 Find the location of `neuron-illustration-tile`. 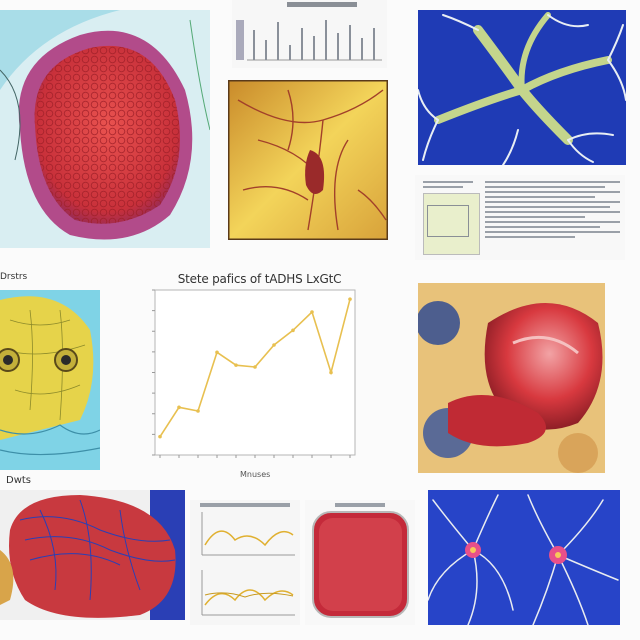

neuron-illustration-tile is located at coordinates (522, 87).